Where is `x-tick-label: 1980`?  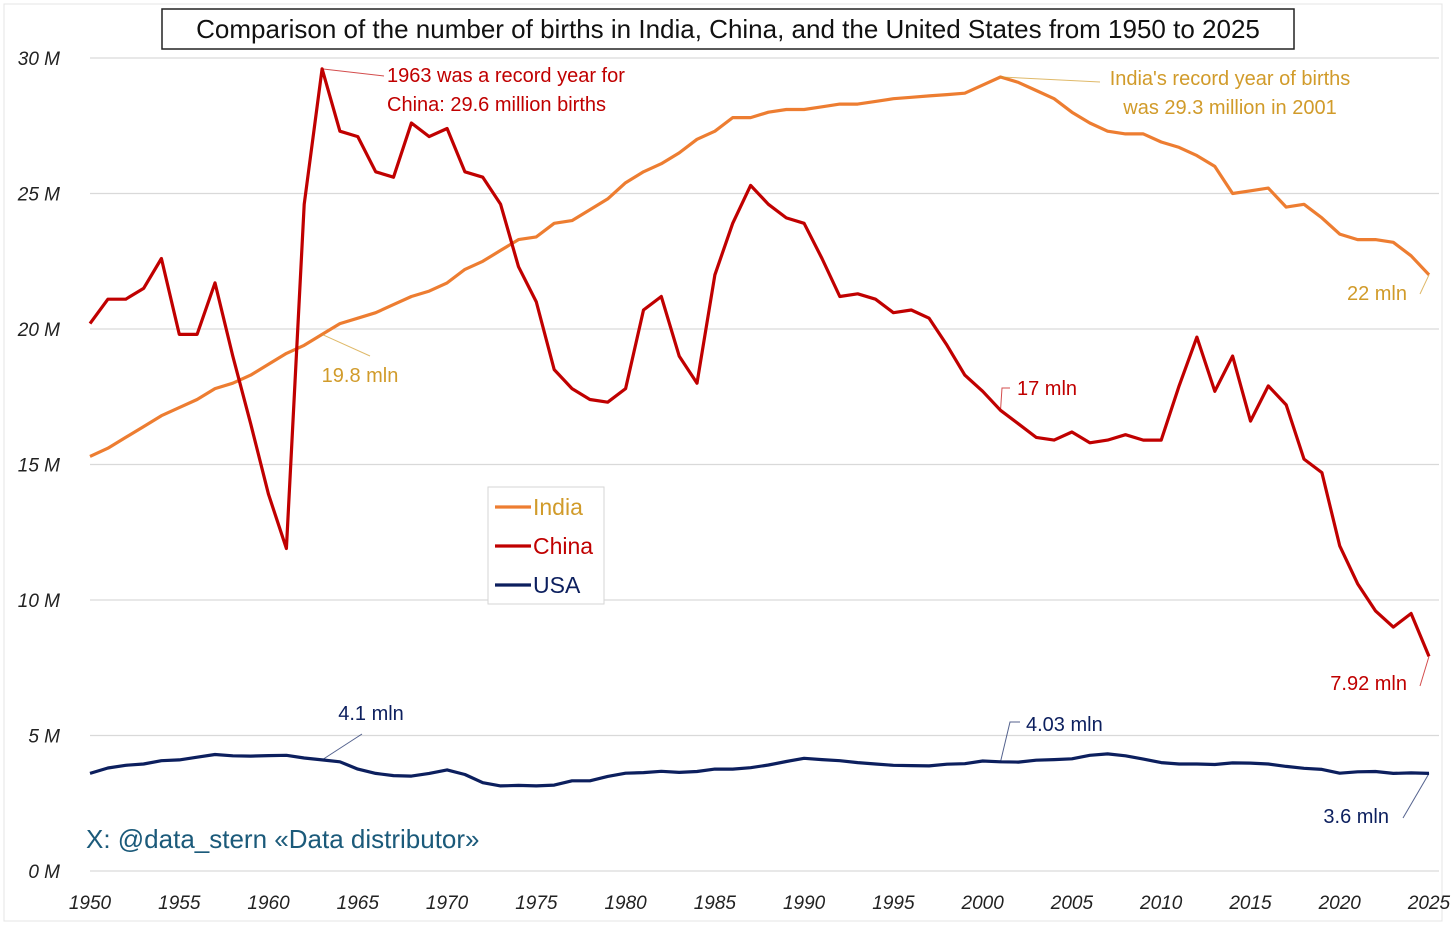
x-tick-label: 1980 is located at coordinates (625, 903).